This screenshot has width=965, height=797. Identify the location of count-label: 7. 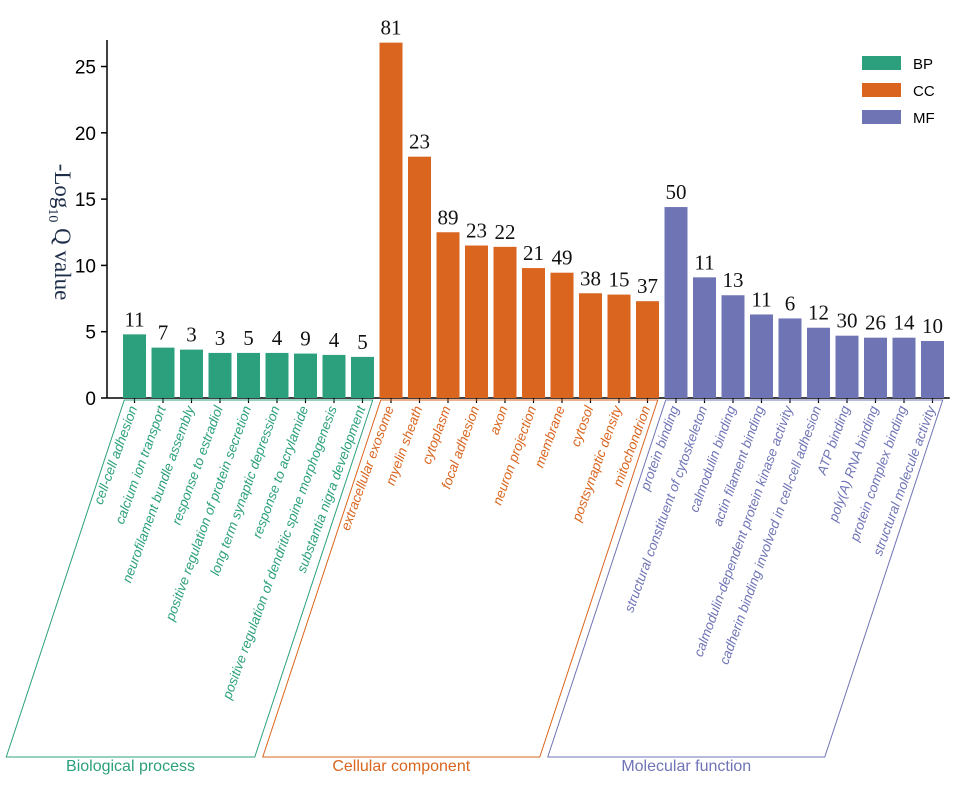
(163, 333).